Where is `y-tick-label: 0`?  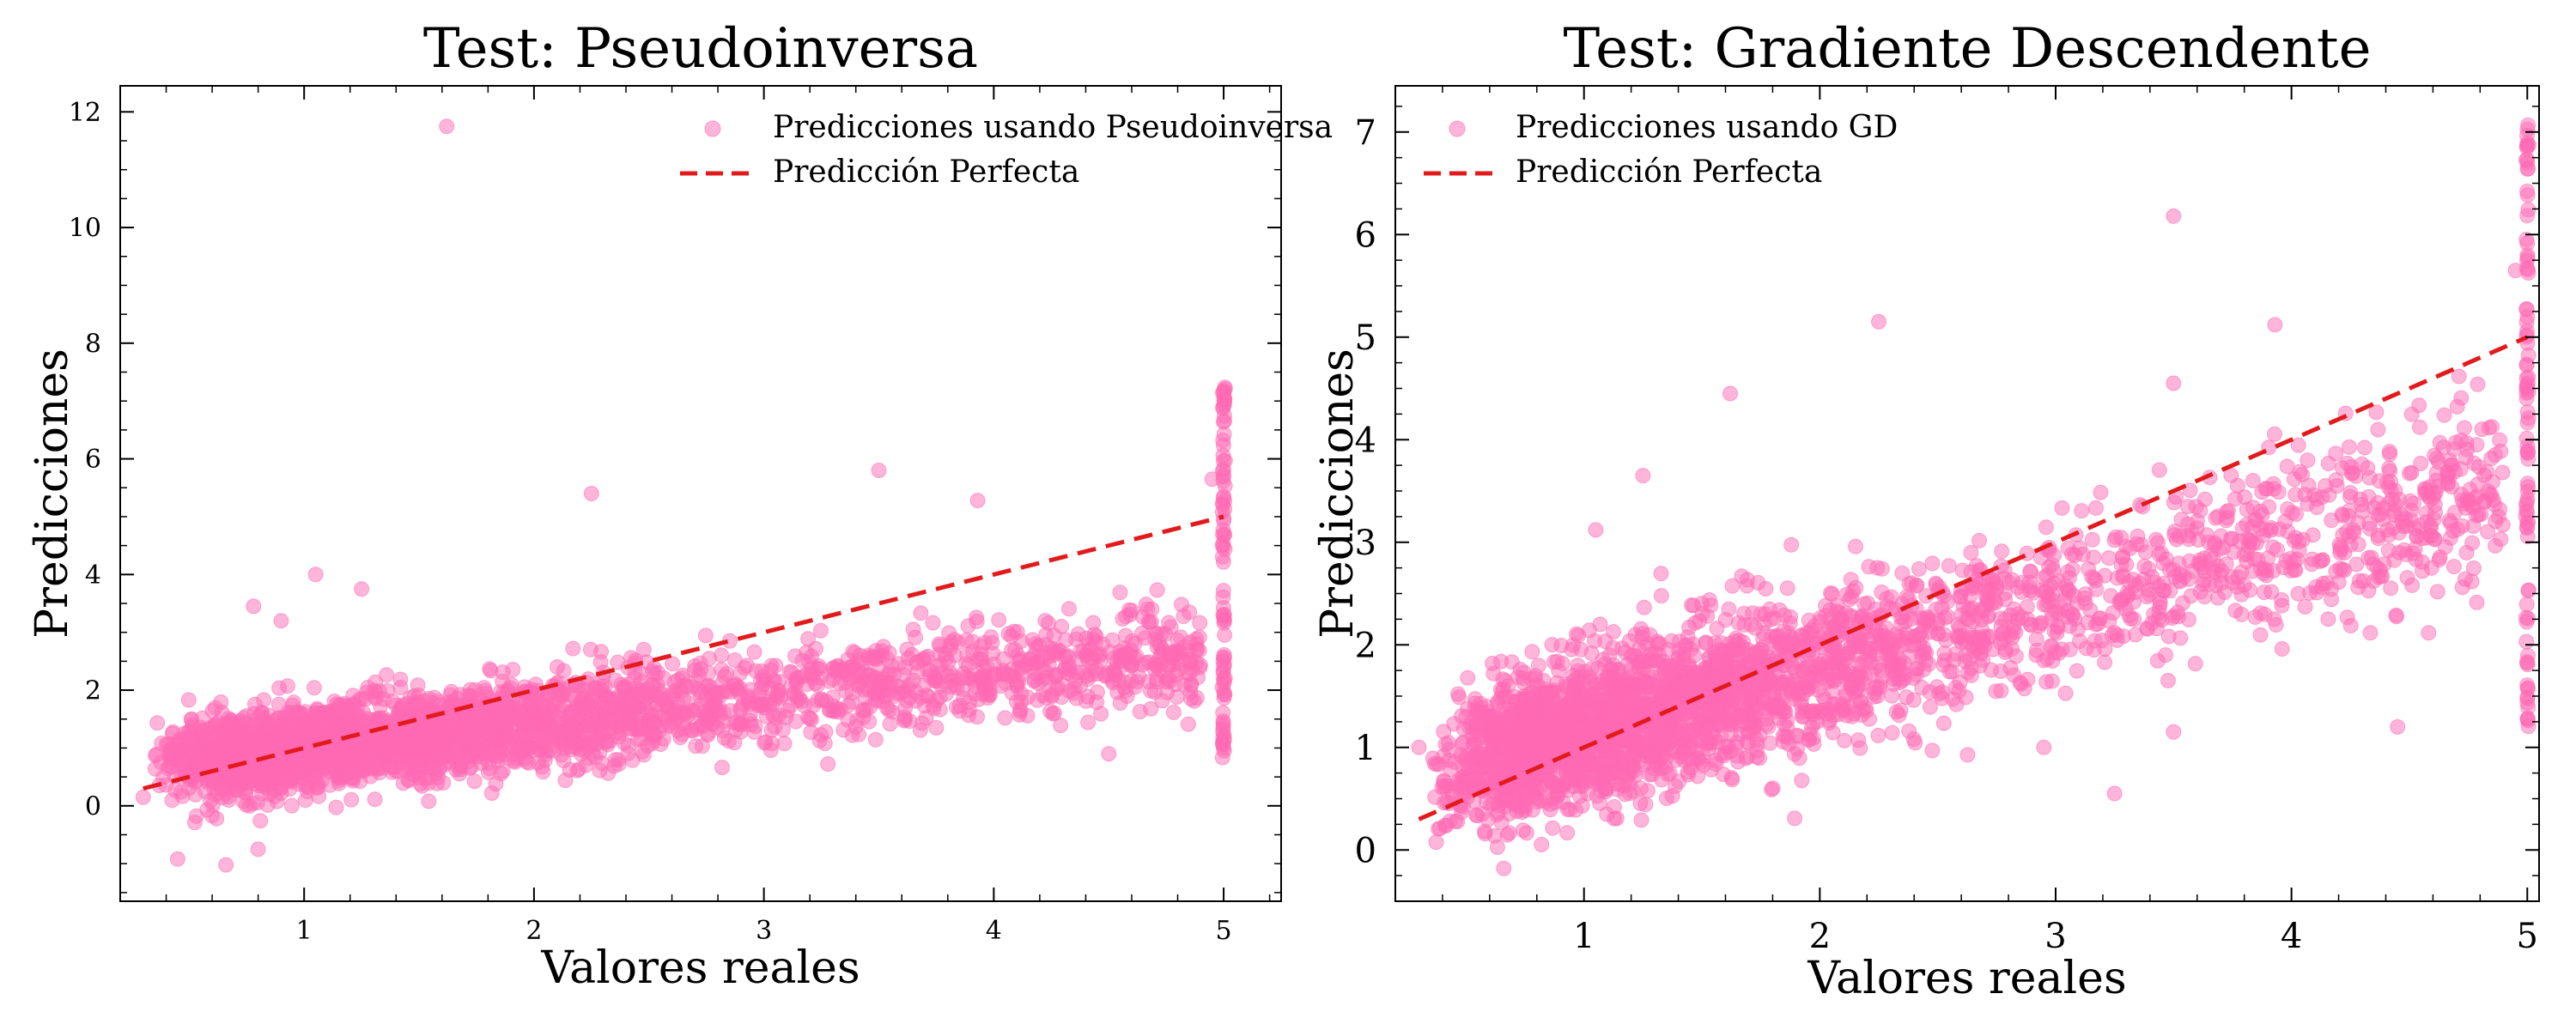 y-tick-label: 0 is located at coordinates (93, 806).